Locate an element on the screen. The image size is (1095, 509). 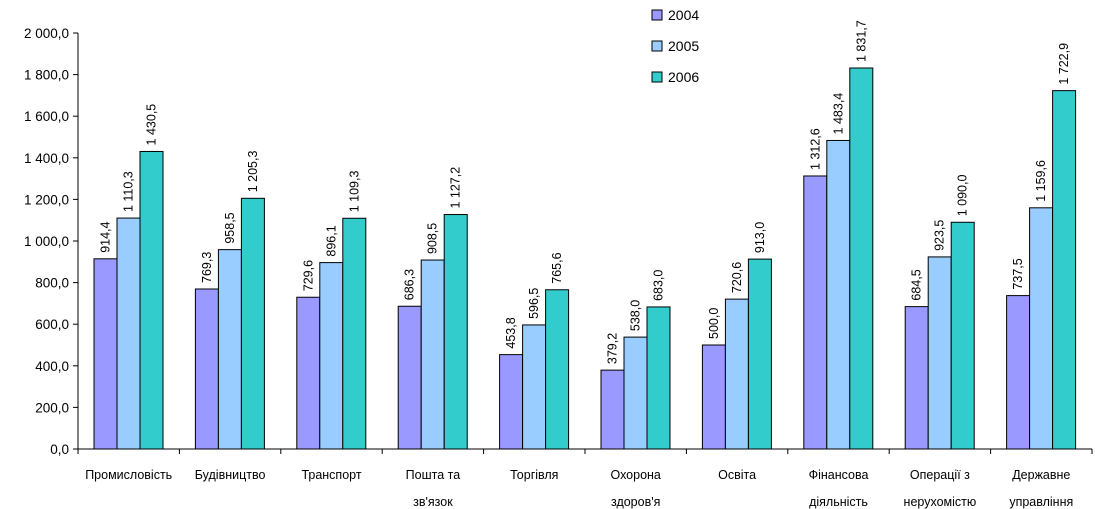
data-label: 1 205,3 is located at coordinates (253, 172).